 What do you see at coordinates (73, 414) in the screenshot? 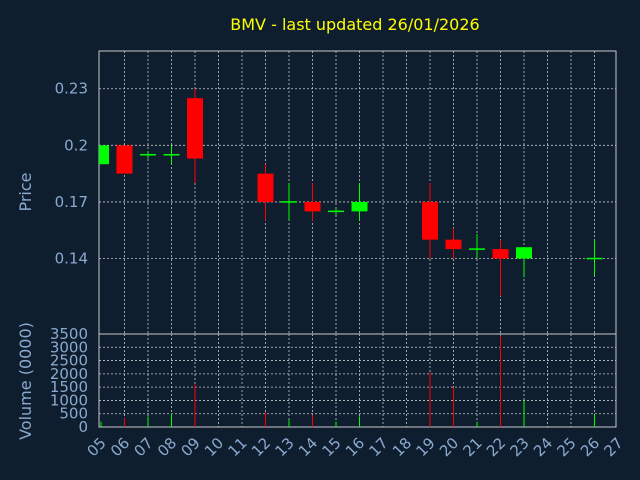
I see `volume-y-tick-label: 500` at bounding box center [73, 414].